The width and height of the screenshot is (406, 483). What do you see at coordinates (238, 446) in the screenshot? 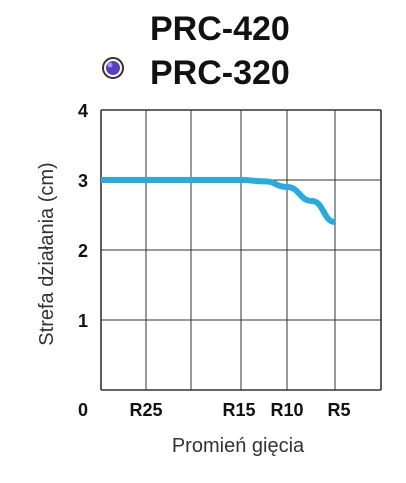
I see `x-axis-label: Promień gięcia` at bounding box center [238, 446].